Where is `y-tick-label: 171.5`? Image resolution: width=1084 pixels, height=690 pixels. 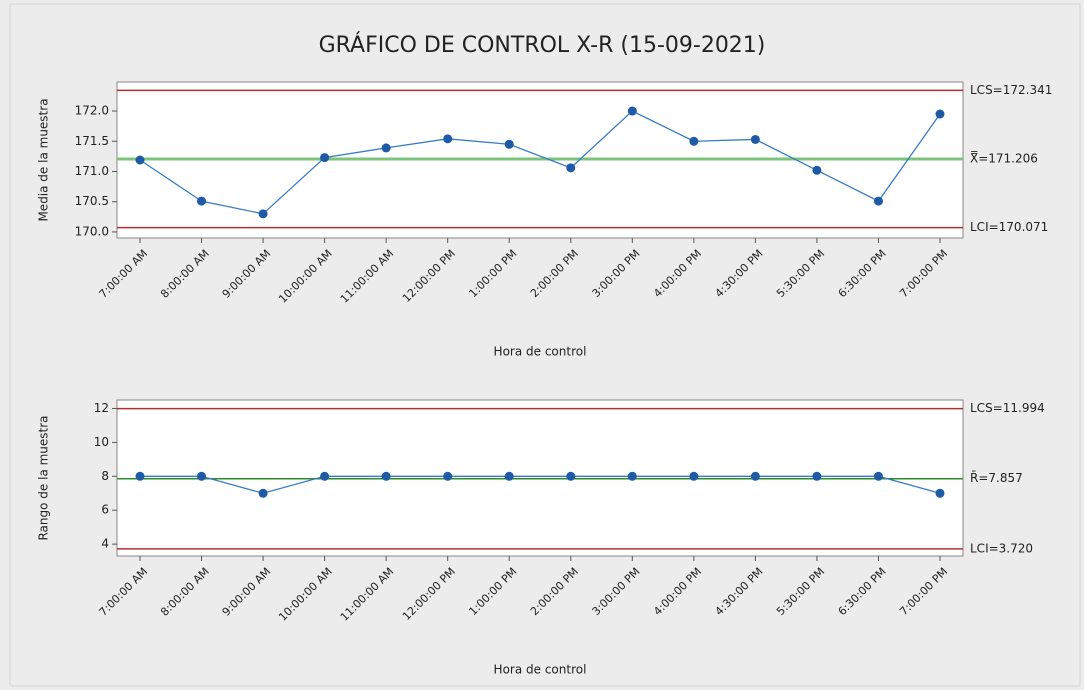 y-tick-label: 171.5 is located at coordinates (92, 141).